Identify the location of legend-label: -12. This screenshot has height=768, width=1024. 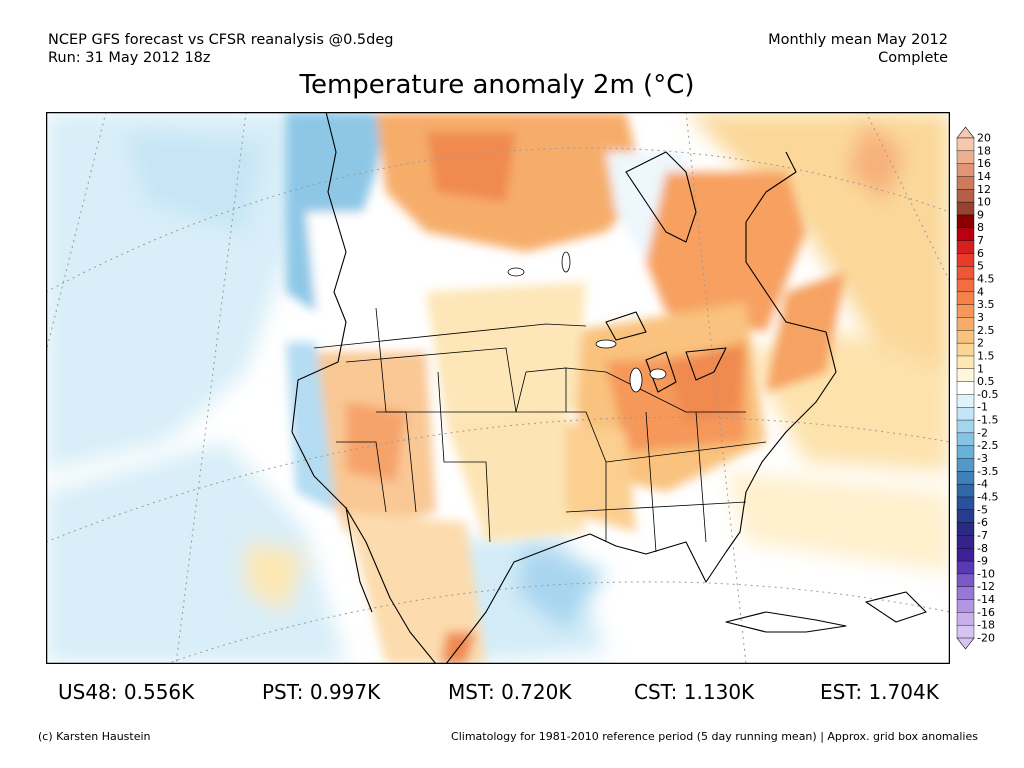
(986, 586).